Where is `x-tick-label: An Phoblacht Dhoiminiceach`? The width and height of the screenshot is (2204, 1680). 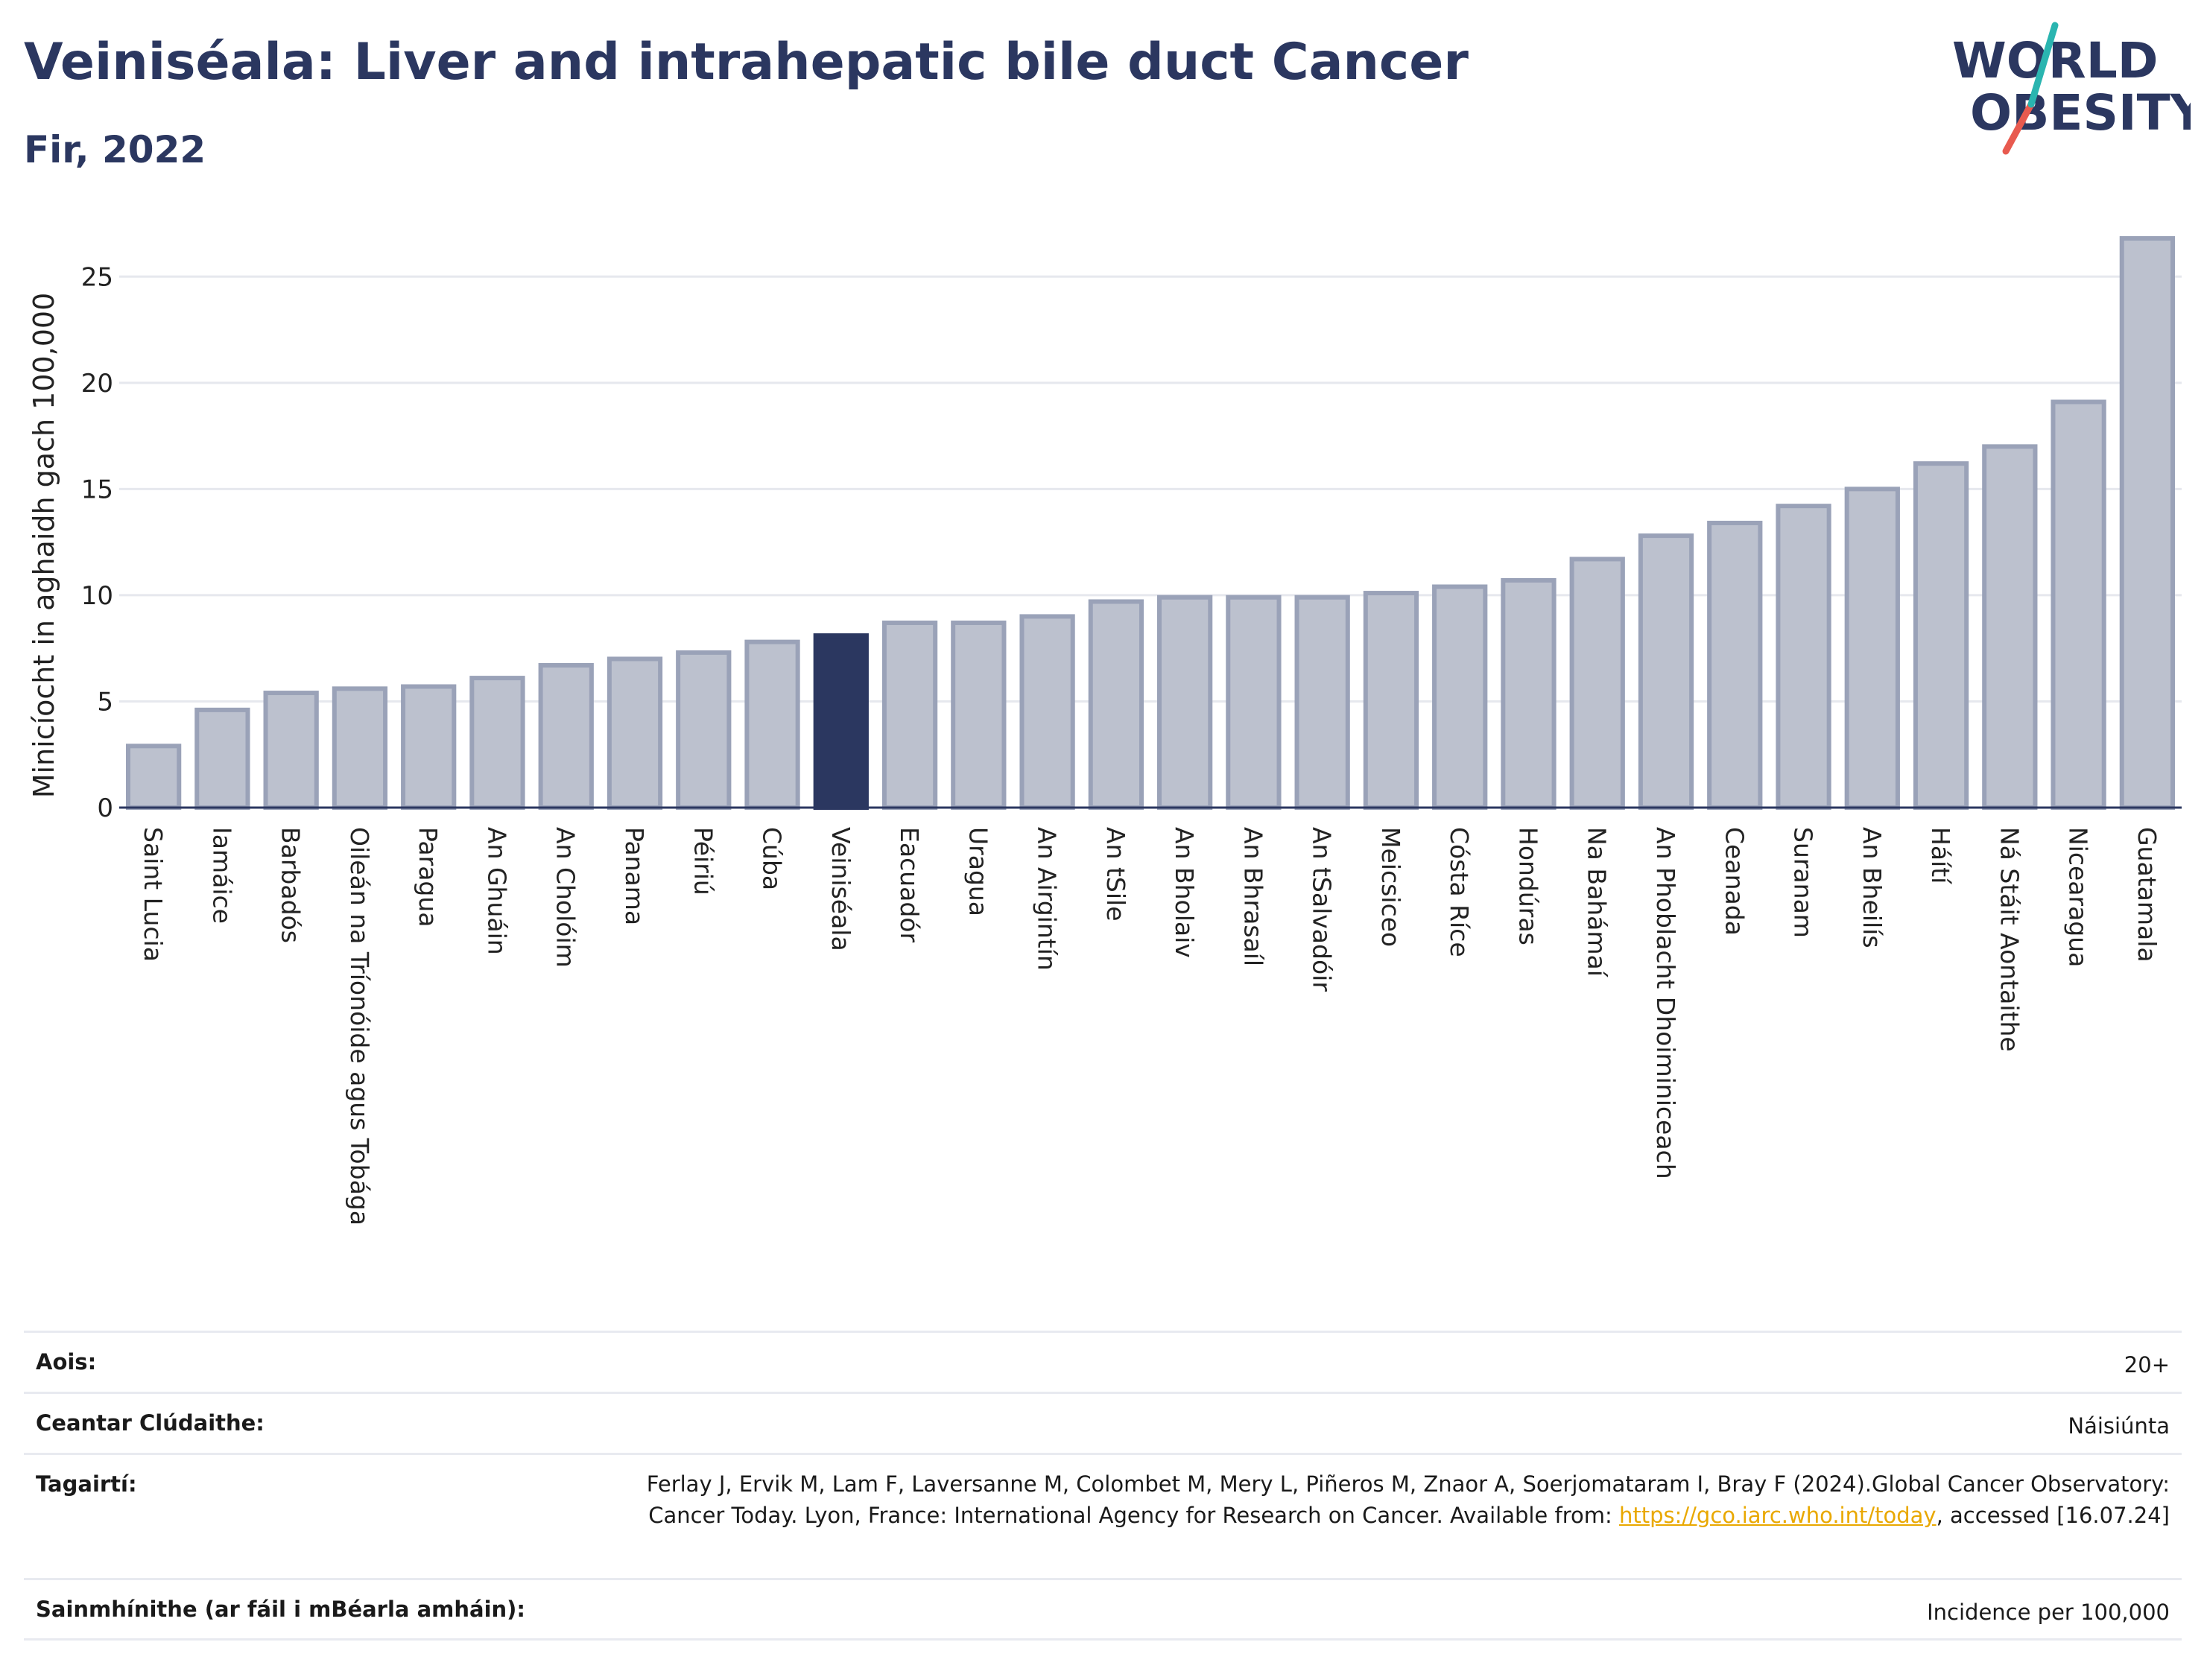
x-tick-label: An Phoblacht Dhoiminiceach is located at coordinates (1665, 1003).